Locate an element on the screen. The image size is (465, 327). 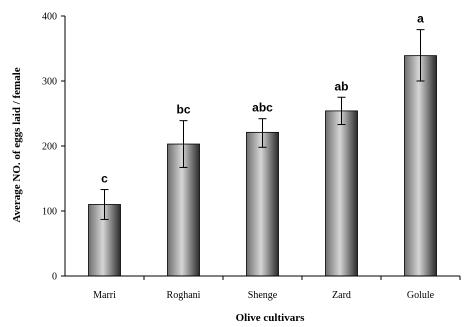
significance-label: abc is located at coordinates (262, 108).